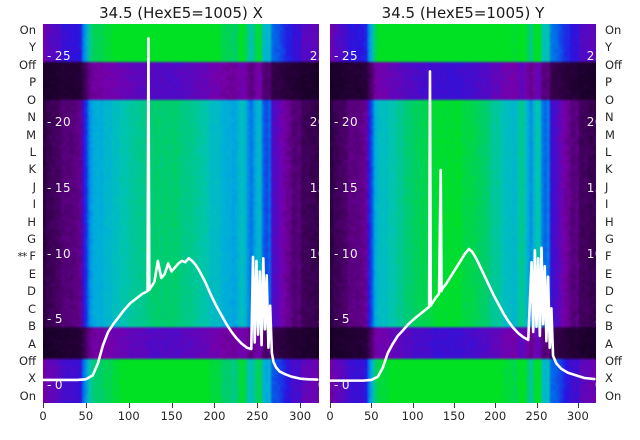 The width and height of the screenshot is (640, 440). What do you see at coordinates (300, 416) in the screenshot?
I see `x-tick-label-300: 300` at bounding box center [300, 416].